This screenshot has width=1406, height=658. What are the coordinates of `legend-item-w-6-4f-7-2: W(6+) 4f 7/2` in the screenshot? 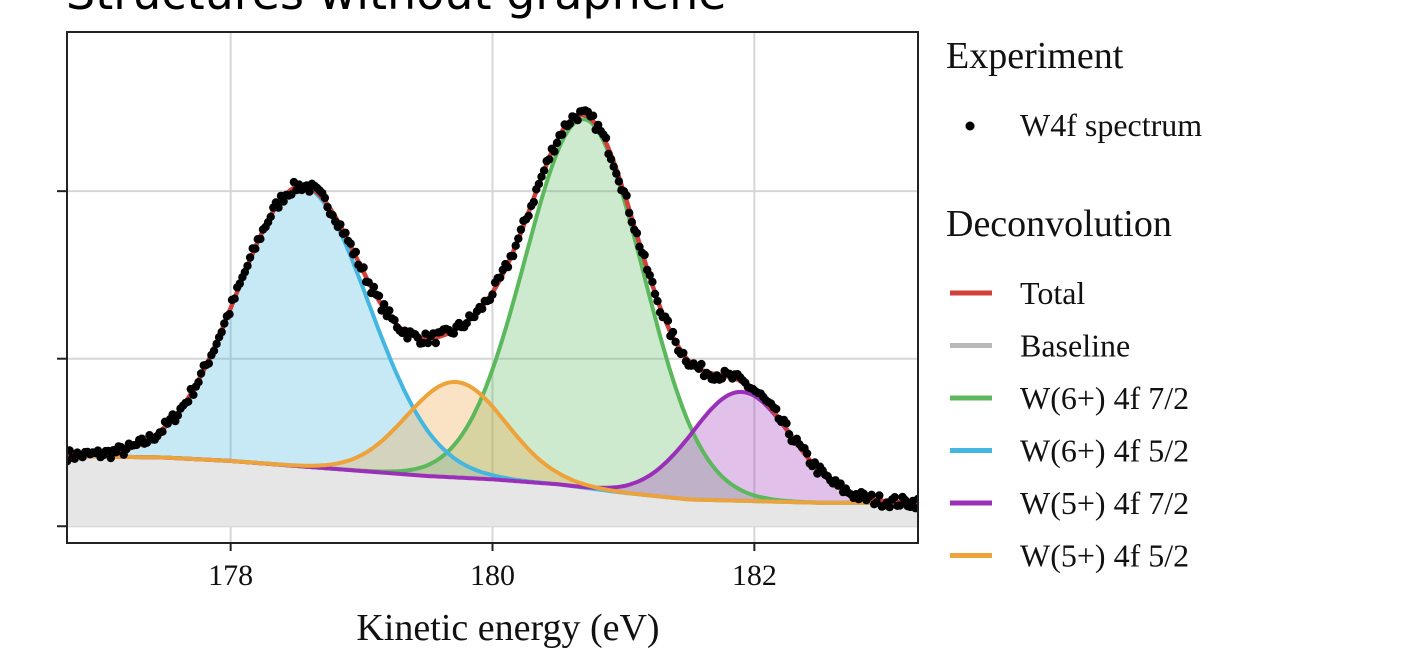 It's located at (1104, 398).